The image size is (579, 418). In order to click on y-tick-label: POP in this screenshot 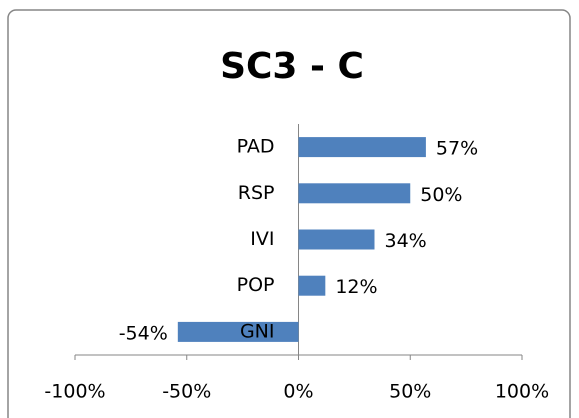, I will do `click(256, 285)`.